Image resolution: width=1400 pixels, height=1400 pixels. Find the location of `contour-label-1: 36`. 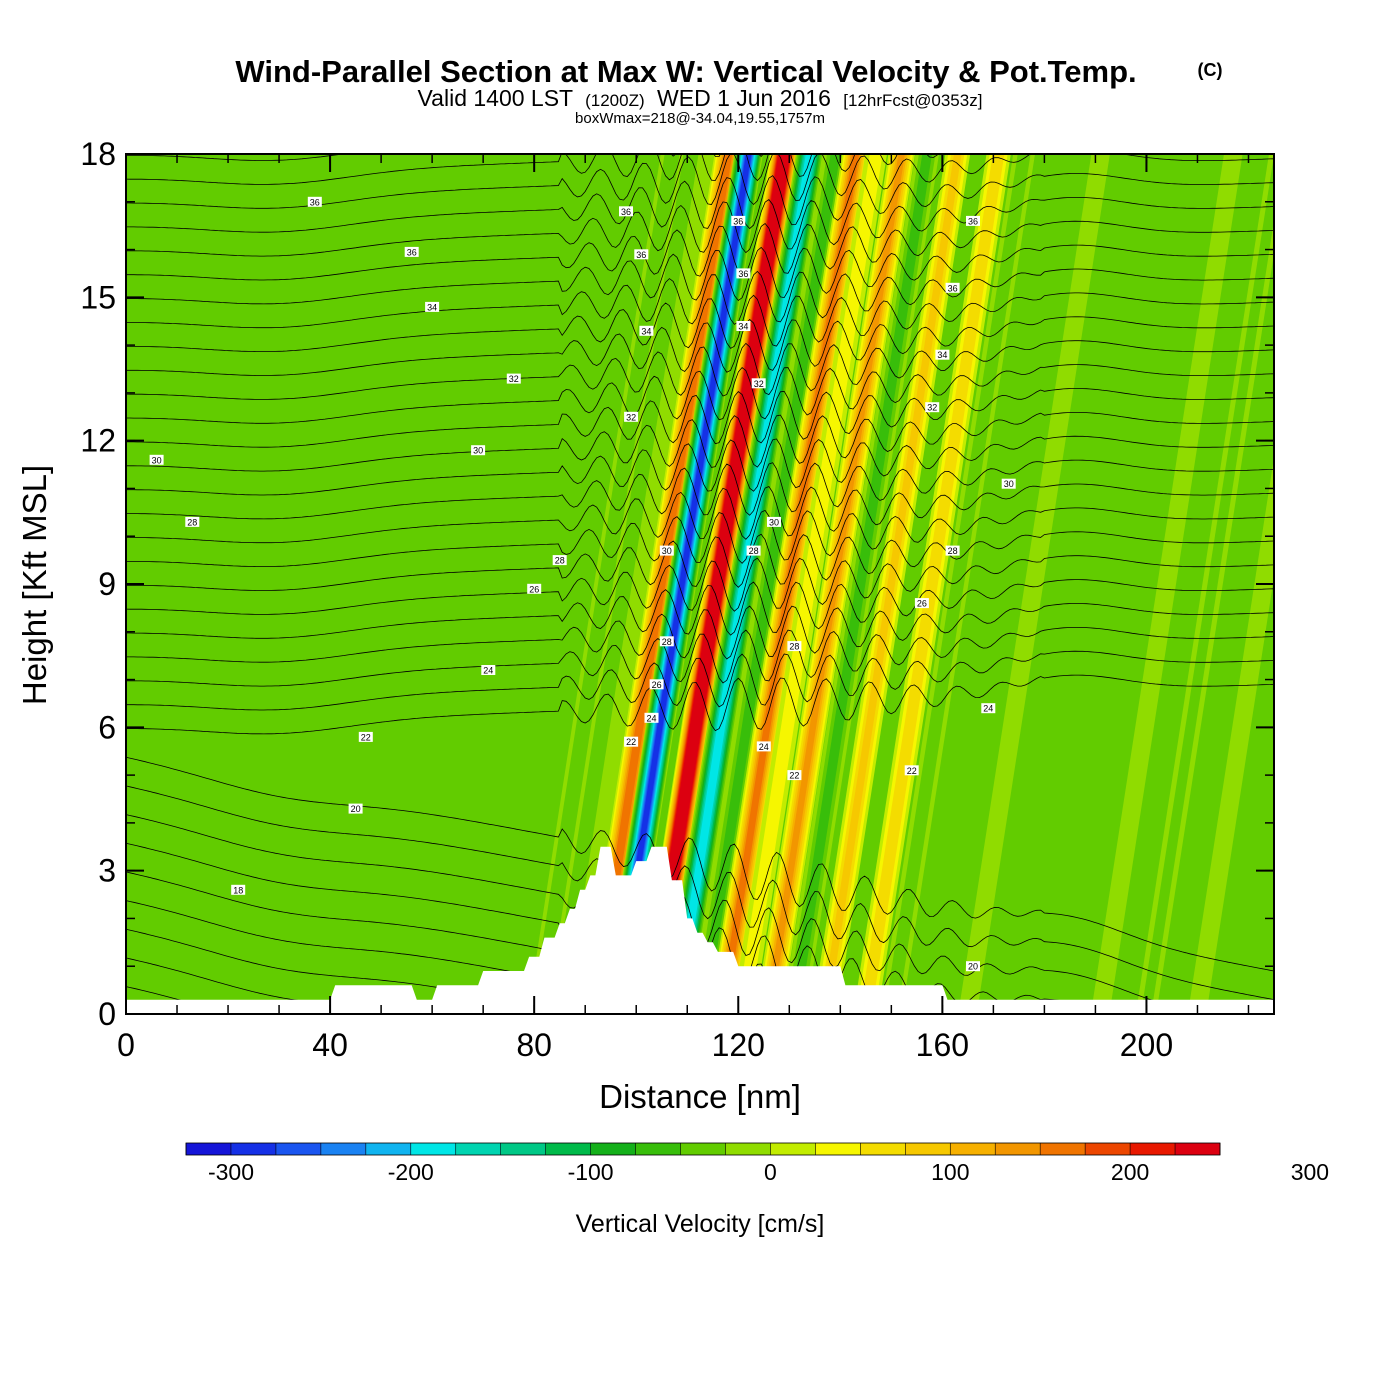

contour-label-1: 36 is located at coordinates (411, 251).